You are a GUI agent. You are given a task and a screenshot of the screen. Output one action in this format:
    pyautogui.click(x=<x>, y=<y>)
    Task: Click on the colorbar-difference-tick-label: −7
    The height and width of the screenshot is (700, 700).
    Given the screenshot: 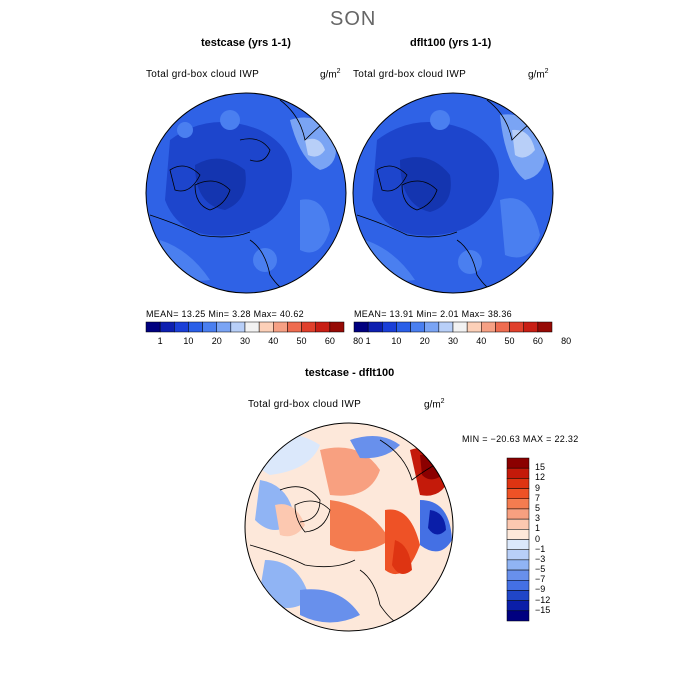 What is the action you would take?
    pyautogui.click(x=540, y=579)
    